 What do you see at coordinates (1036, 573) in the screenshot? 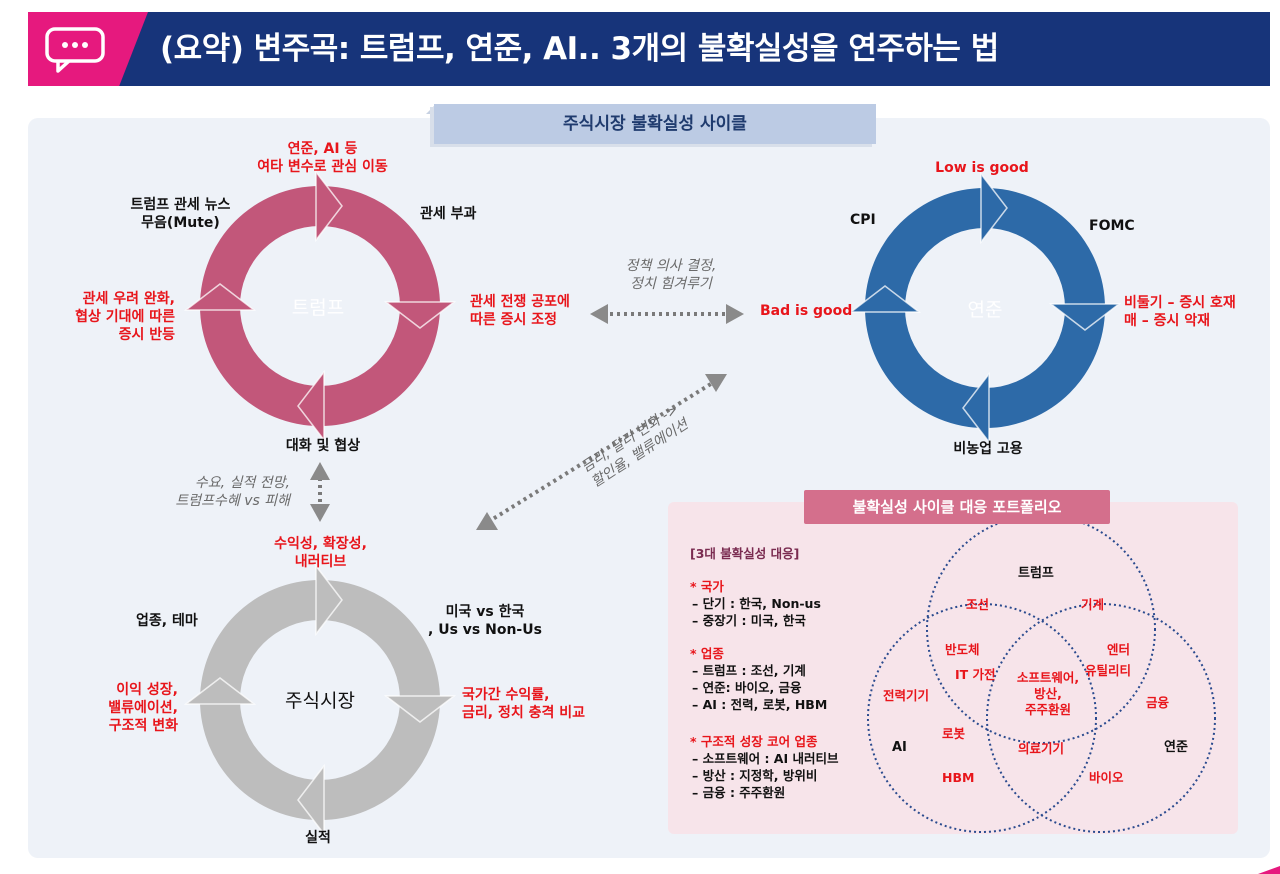
I see `venn-set-trump-label: 트럼프` at bounding box center [1036, 573].